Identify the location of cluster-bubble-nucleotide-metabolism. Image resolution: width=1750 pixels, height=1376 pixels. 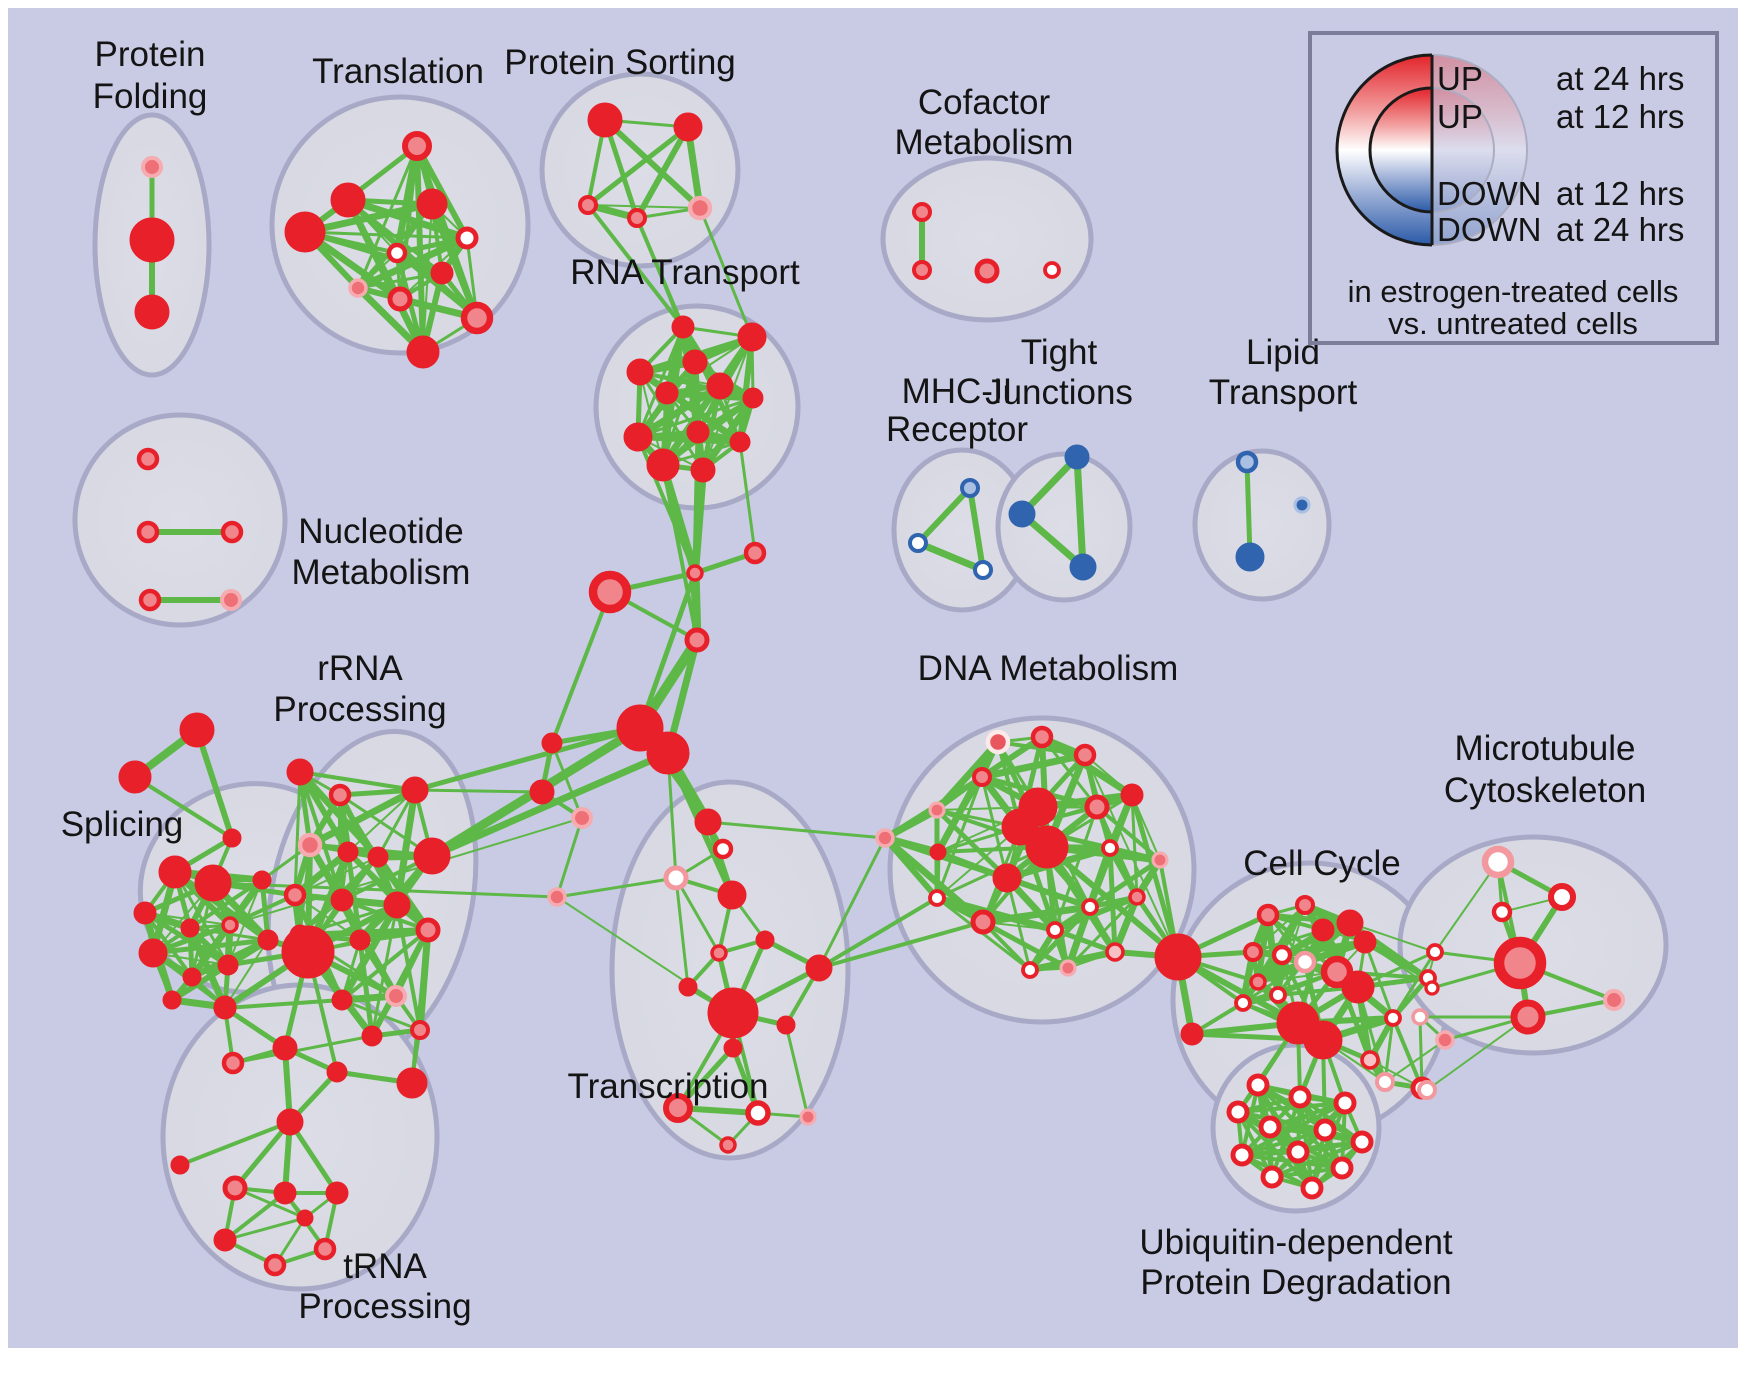
(180, 520).